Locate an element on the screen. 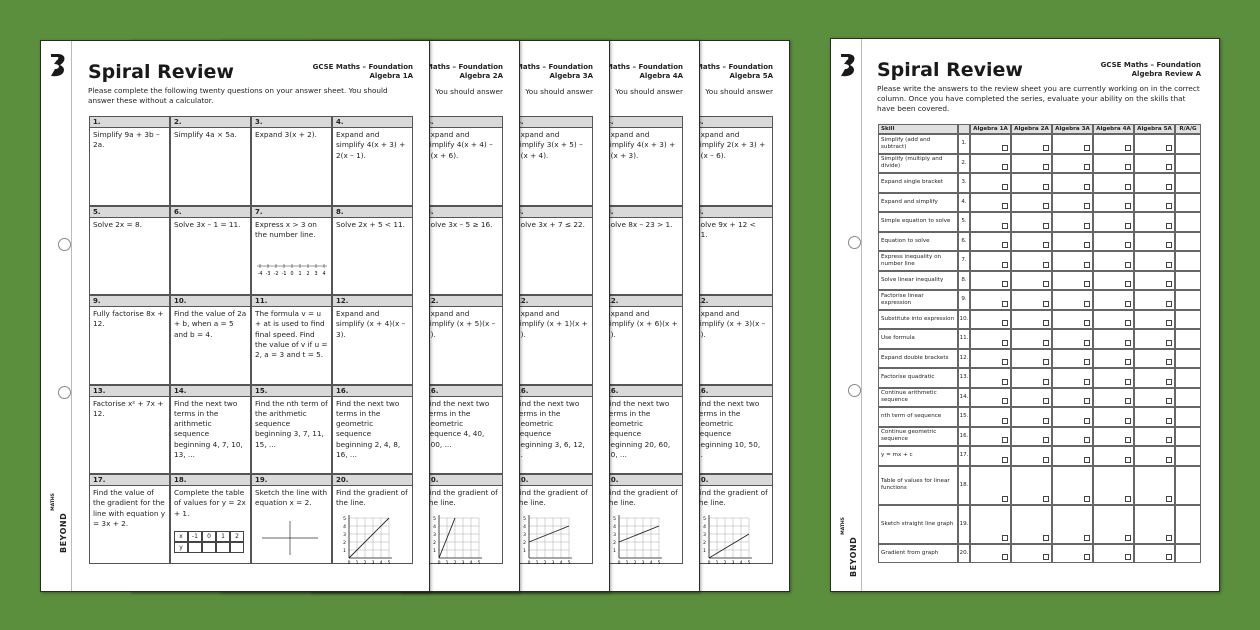 The image size is (1260, 630). skill-number: 1. is located at coordinates (964, 144).